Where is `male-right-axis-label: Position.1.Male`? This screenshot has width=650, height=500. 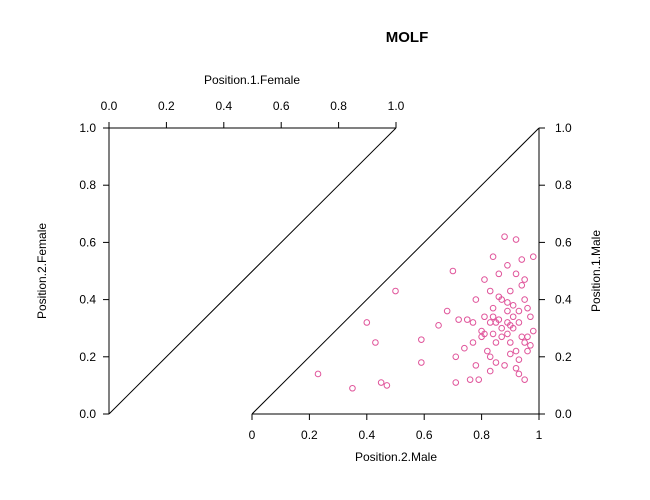 male-right-axis-label: Position.1.Male is located at coordinates (596, 271).